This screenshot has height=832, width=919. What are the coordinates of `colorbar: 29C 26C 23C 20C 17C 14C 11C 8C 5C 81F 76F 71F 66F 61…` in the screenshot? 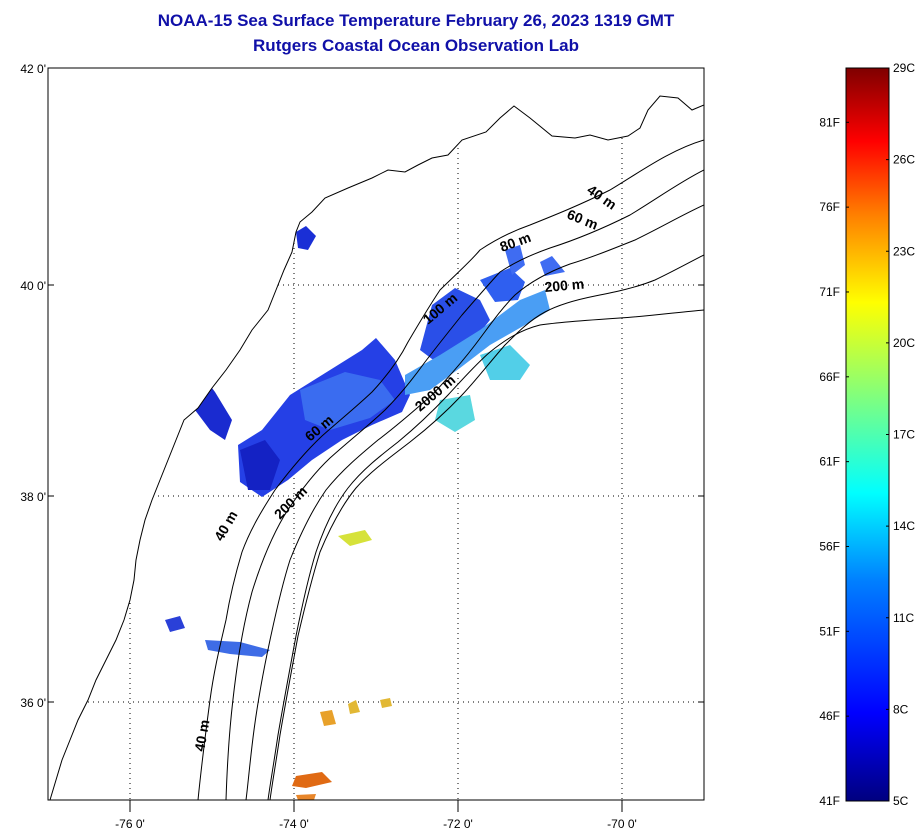 It's located at (867, 434).